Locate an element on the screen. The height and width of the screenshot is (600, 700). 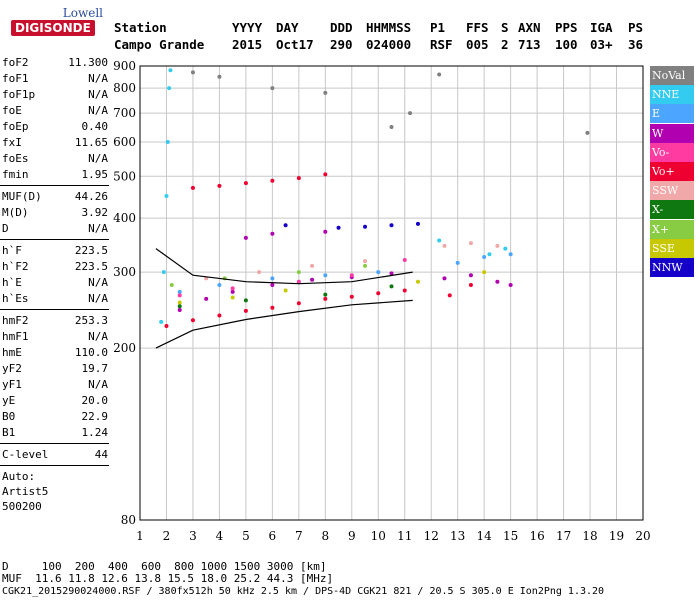
param-row: foEs N/A is located at coordinates (55, 159).